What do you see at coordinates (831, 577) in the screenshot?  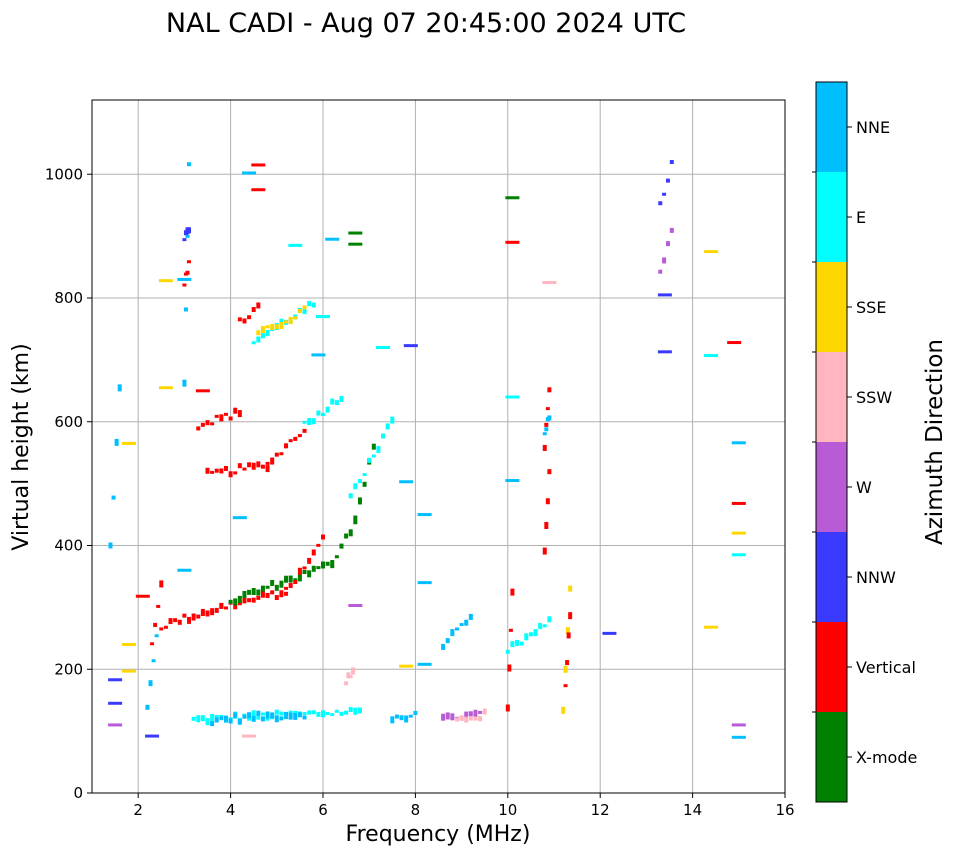 I see `colorbar-swatch-nnw` at bounding box center [831, 577].